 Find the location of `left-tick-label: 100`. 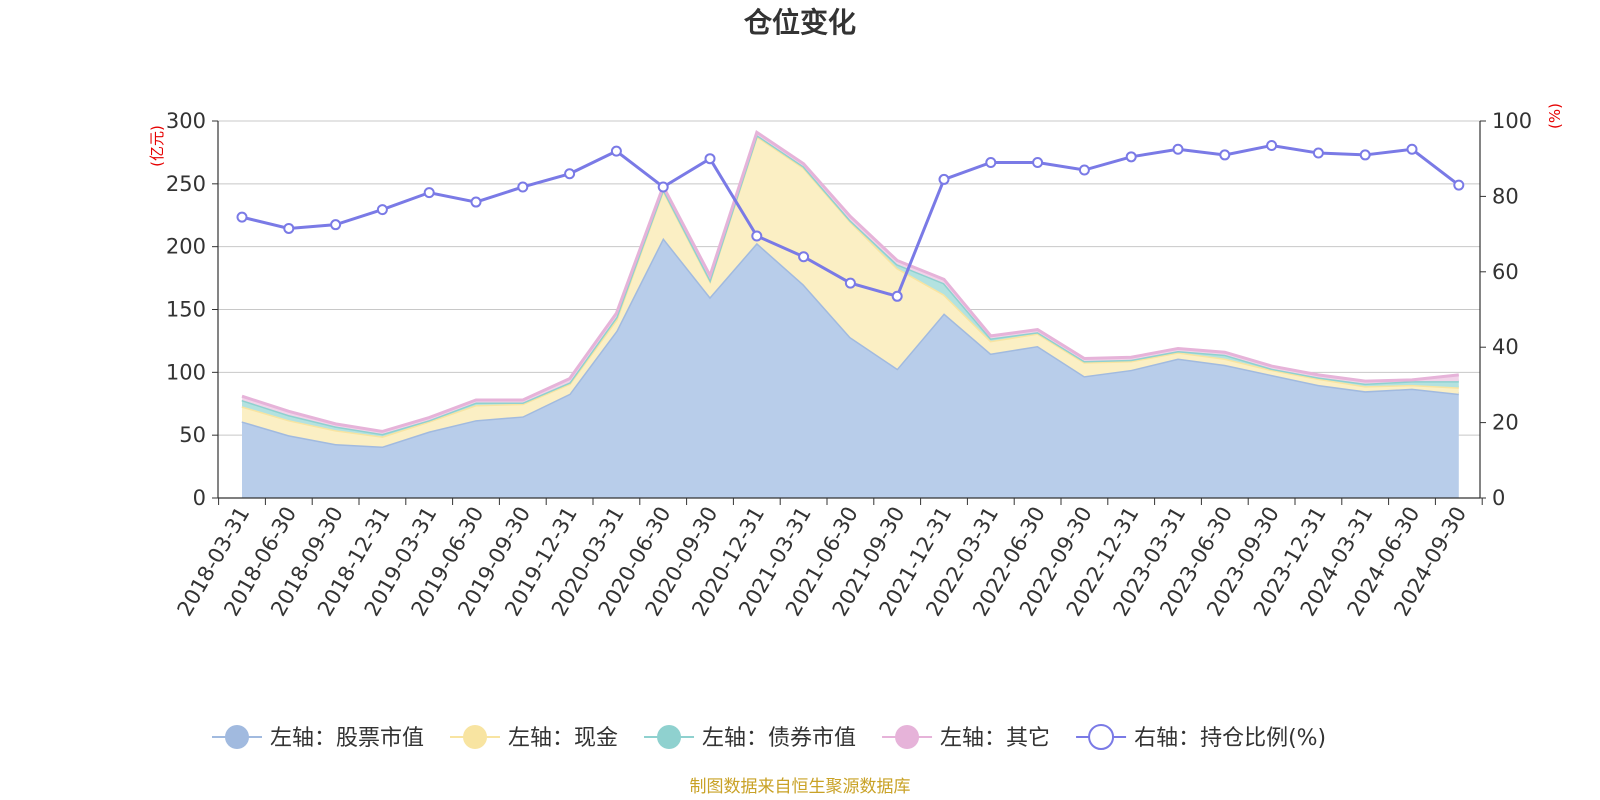

left-tick-label: 100 is located at coordinates (186, 372).